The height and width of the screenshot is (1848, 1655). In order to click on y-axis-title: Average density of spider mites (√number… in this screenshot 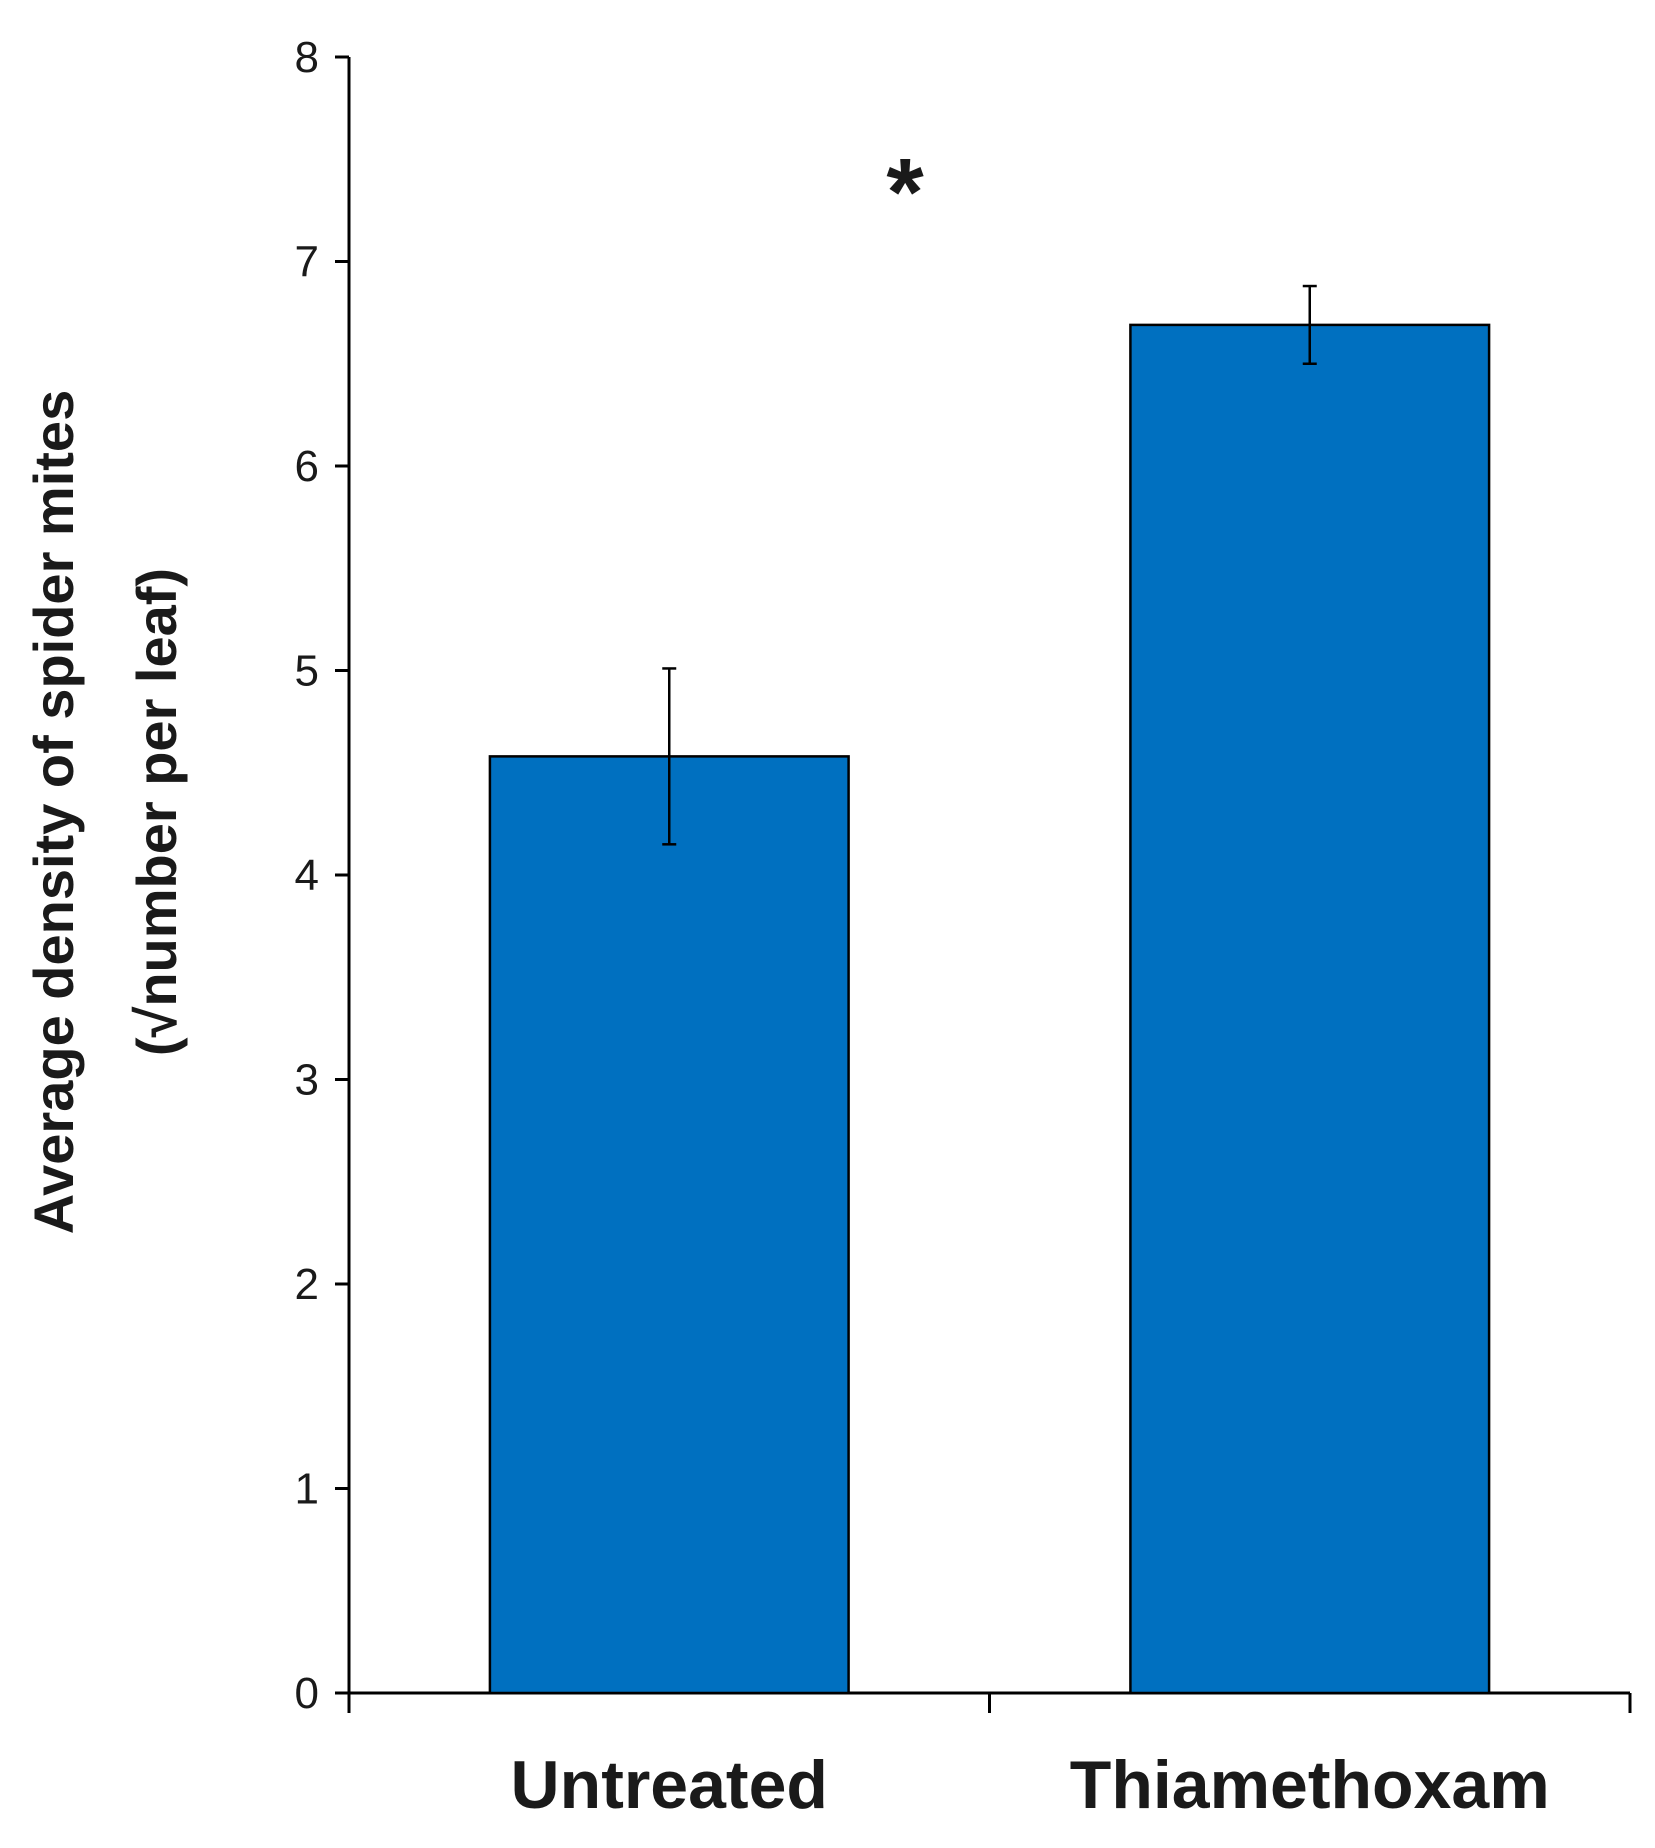, I will do `click(105, 812)`.